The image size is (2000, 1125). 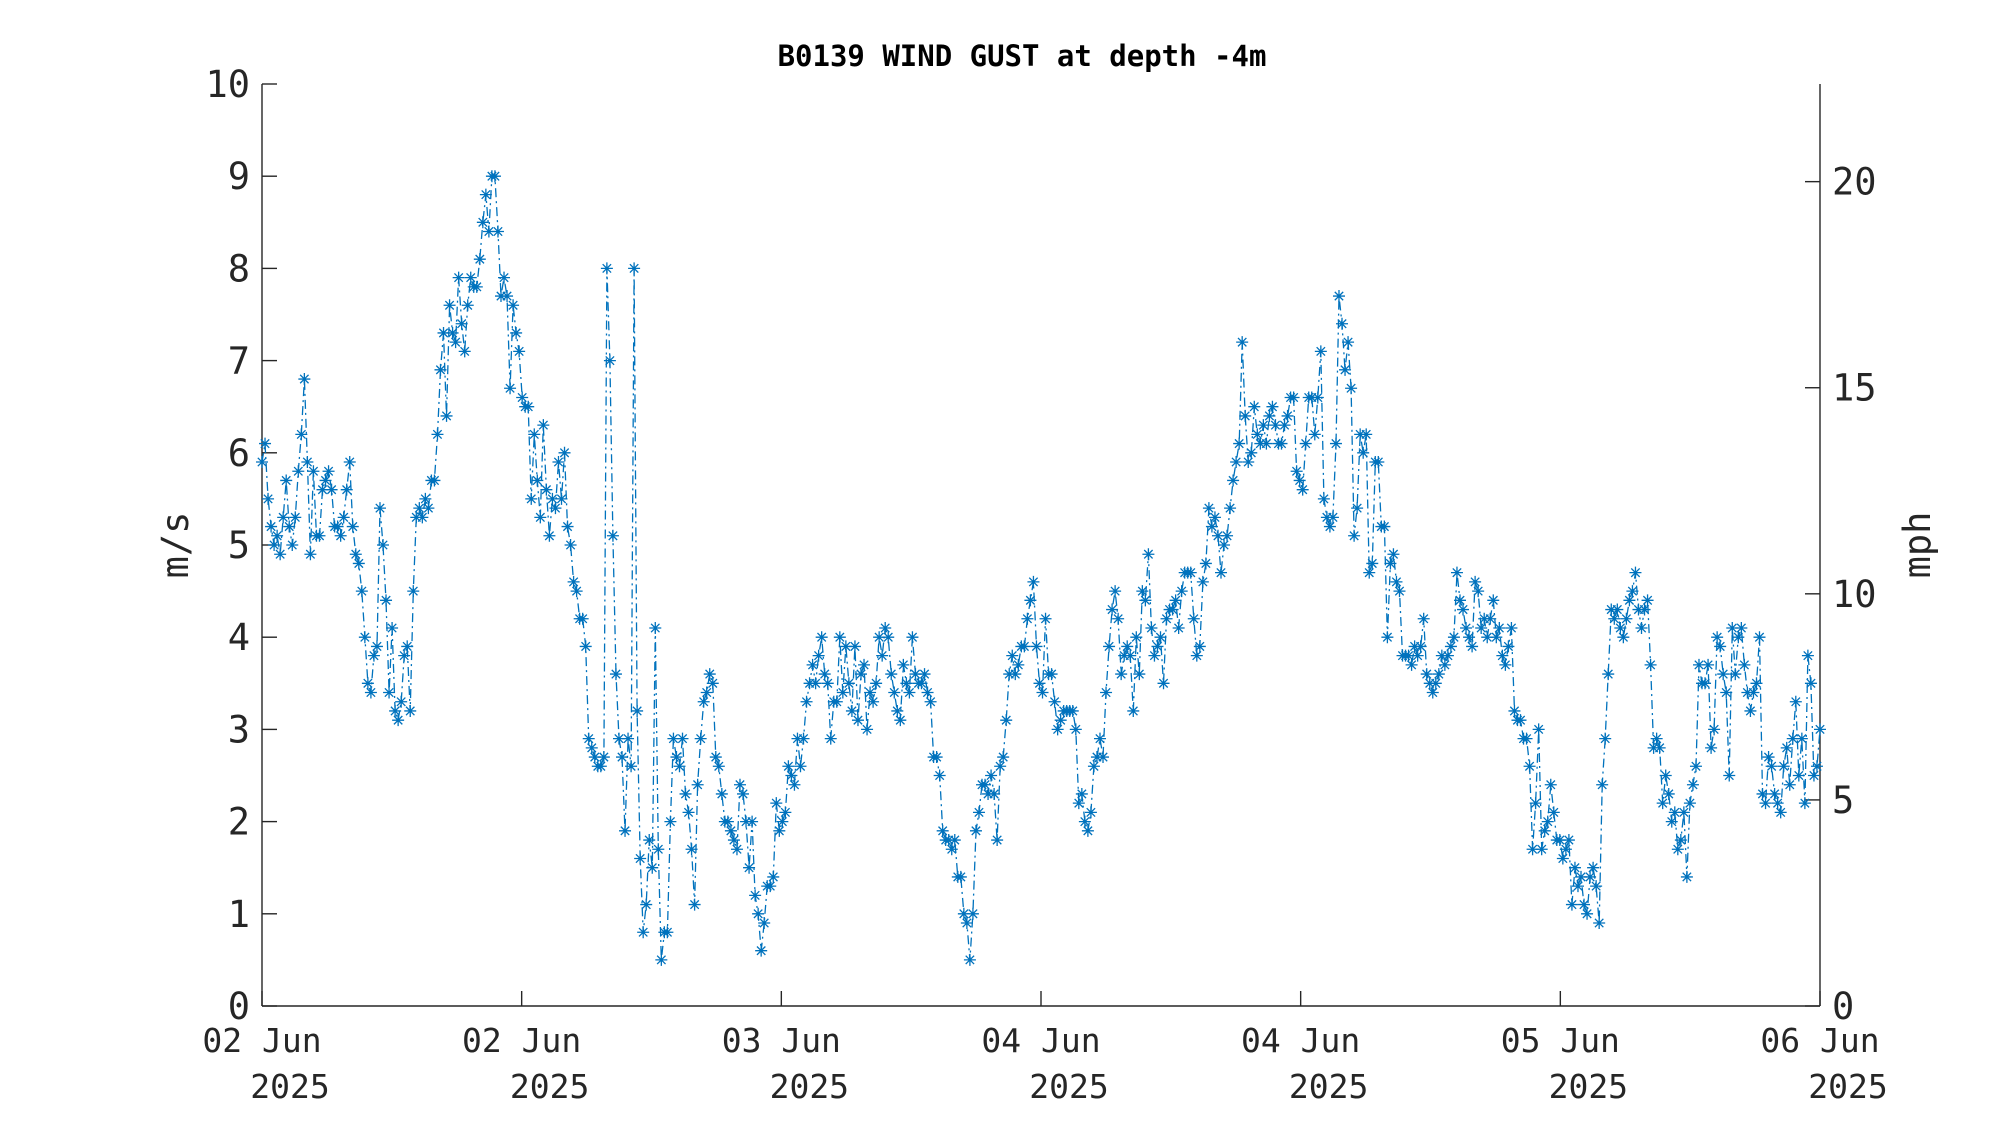 What do you see at coordinates (1847, 1086) in the screenshot?
I see `x-tick-label-year: 2025` at bounding box center [1847, 1086].